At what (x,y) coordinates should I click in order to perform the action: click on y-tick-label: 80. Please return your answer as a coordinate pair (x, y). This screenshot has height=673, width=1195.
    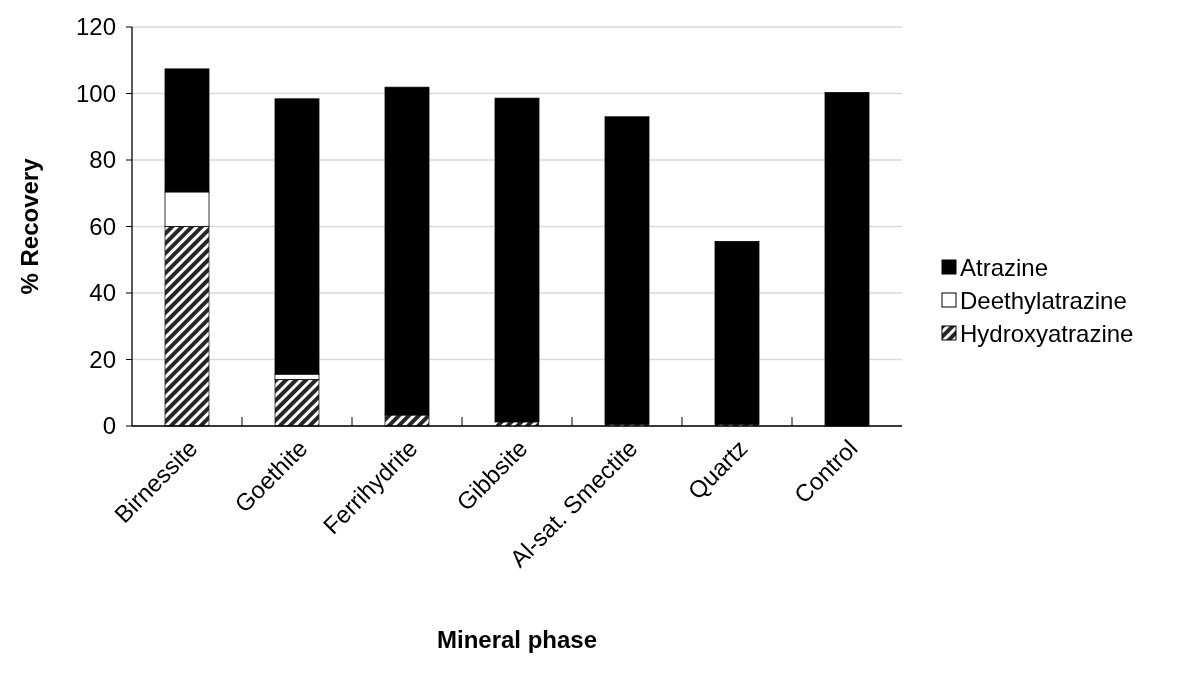
    Looking at the image, I should click on (102, 160).